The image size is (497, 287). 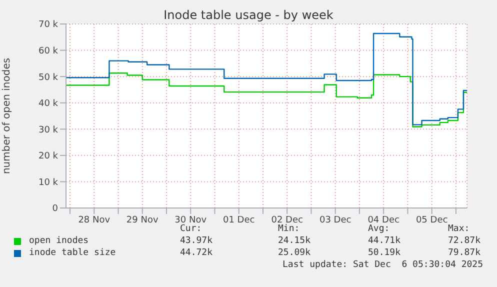 What do you see at coordinates (58, 241) in the screenshot?
I see `legend-label: open inodes` at bounding box center [58, 241].